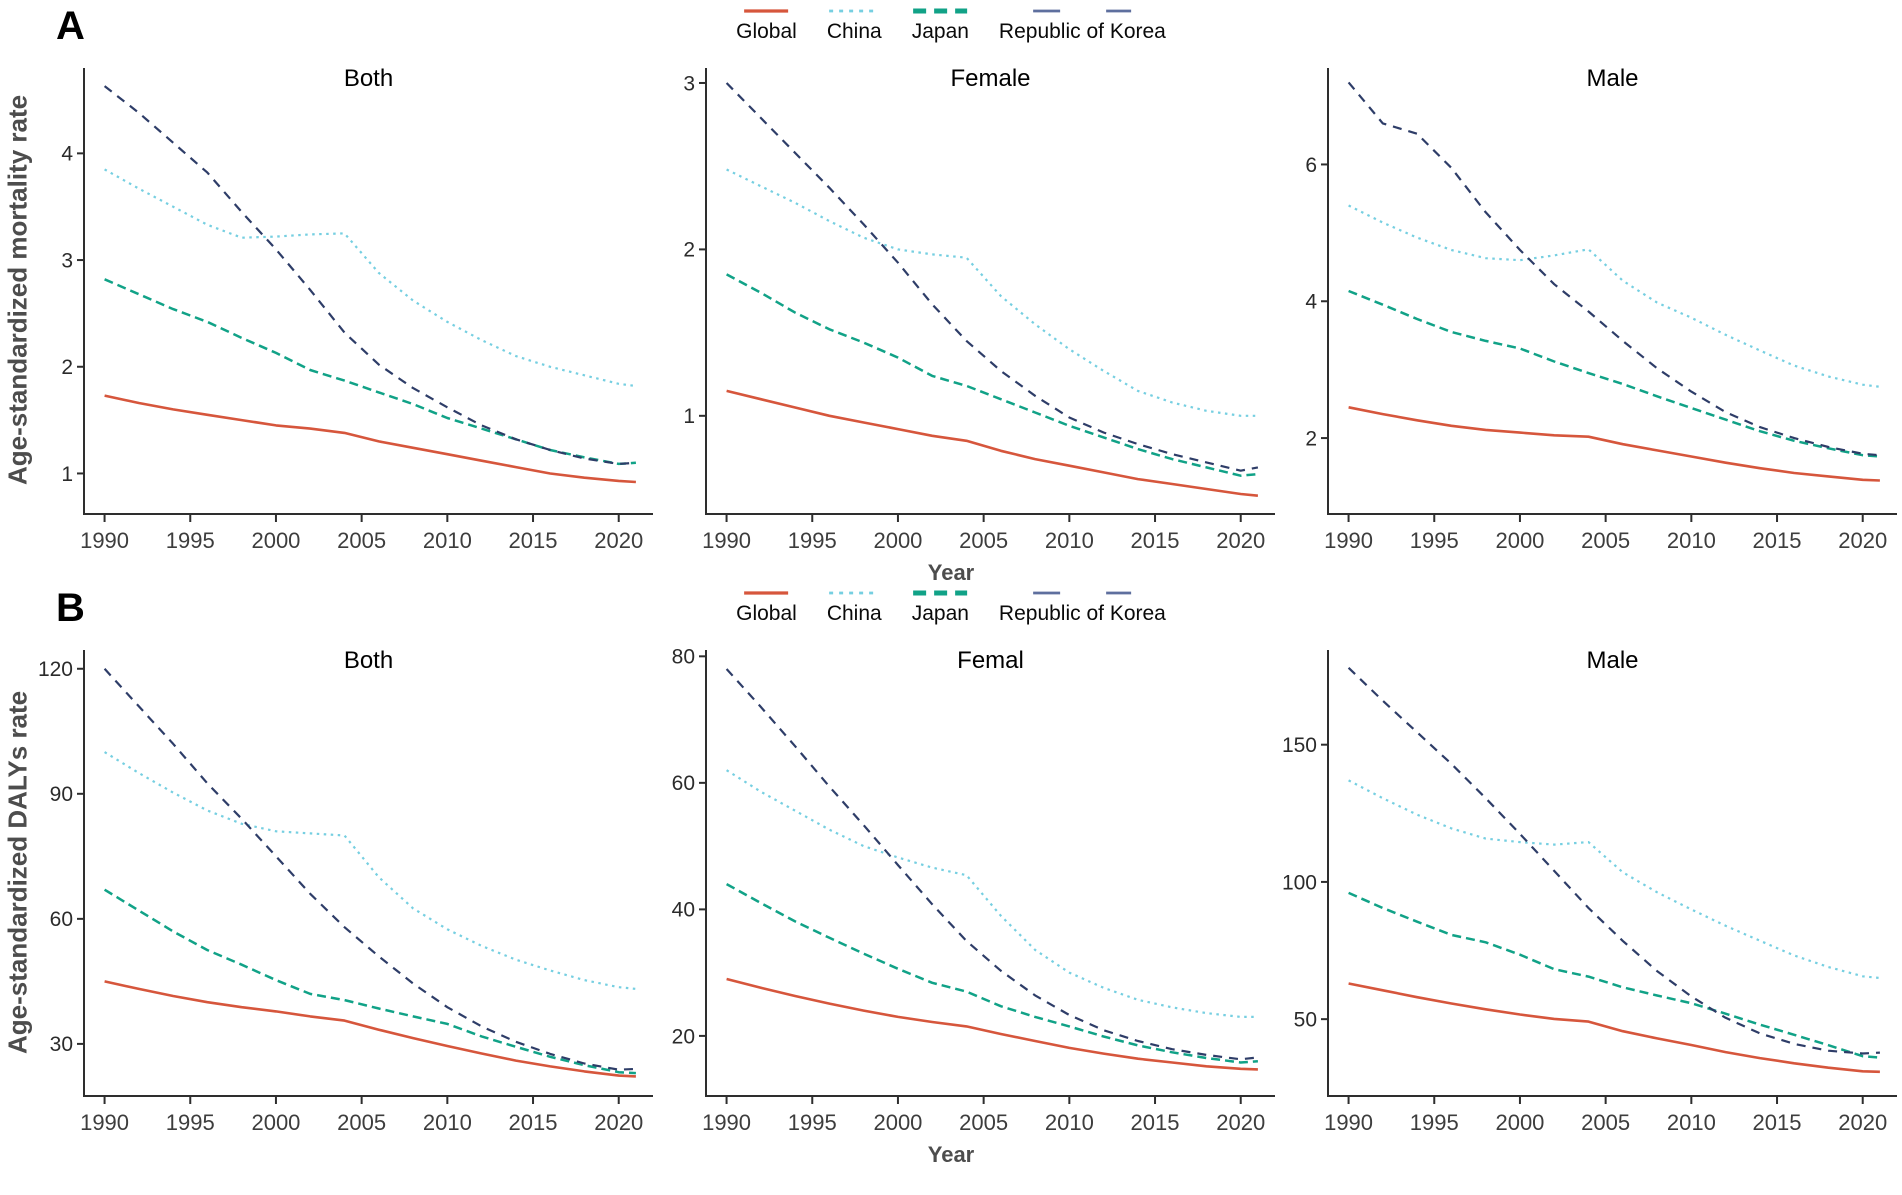 The image size is (1902, 1195). What do you see at coordinates (951, 1154) in the screenshot?
I see `x-axis-label-year-B: Year` at bounding box center [951, 1154].